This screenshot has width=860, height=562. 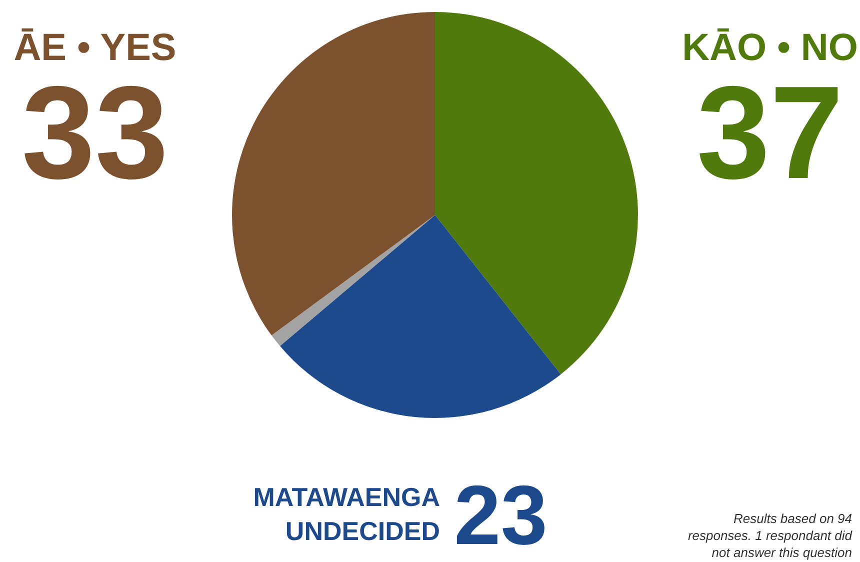 I want to click on slice-label: MATAWAENGA UNDECIDED, so click(x=346, y=514).